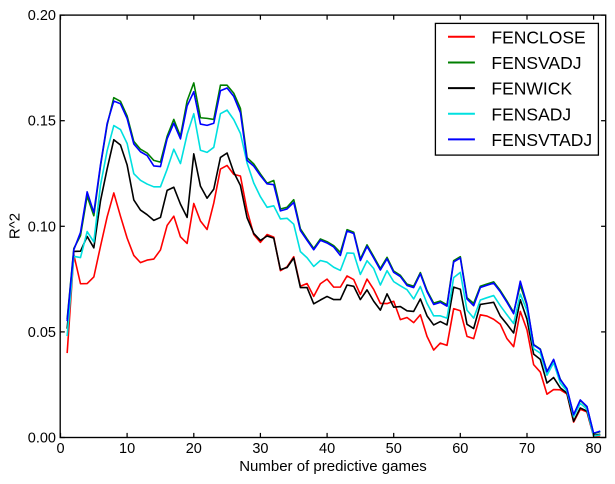 The width and height of the screenshot is (615, 484). What do you see at coordinates (538, 37) in the screenshot?
I see `svg-text: FENCLOSE` at bounding box center [538, 37].